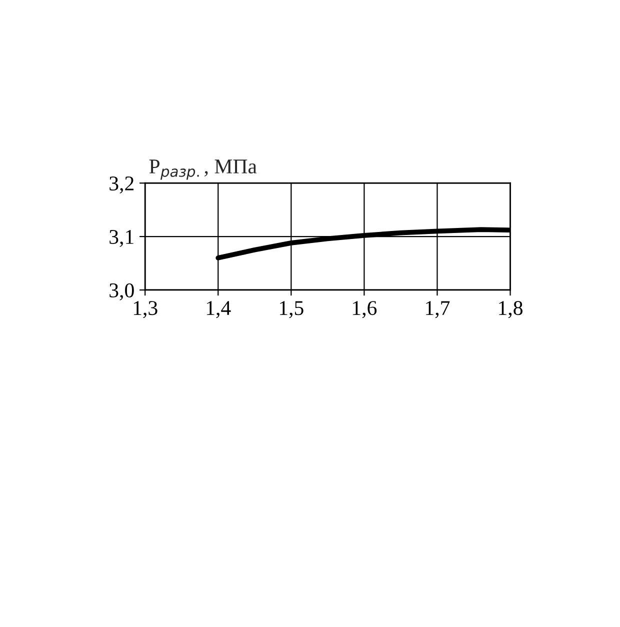  Describe the element at coordinates (292, 309) in the screenshot. I see `x-tick-label: 1,5` at that location.